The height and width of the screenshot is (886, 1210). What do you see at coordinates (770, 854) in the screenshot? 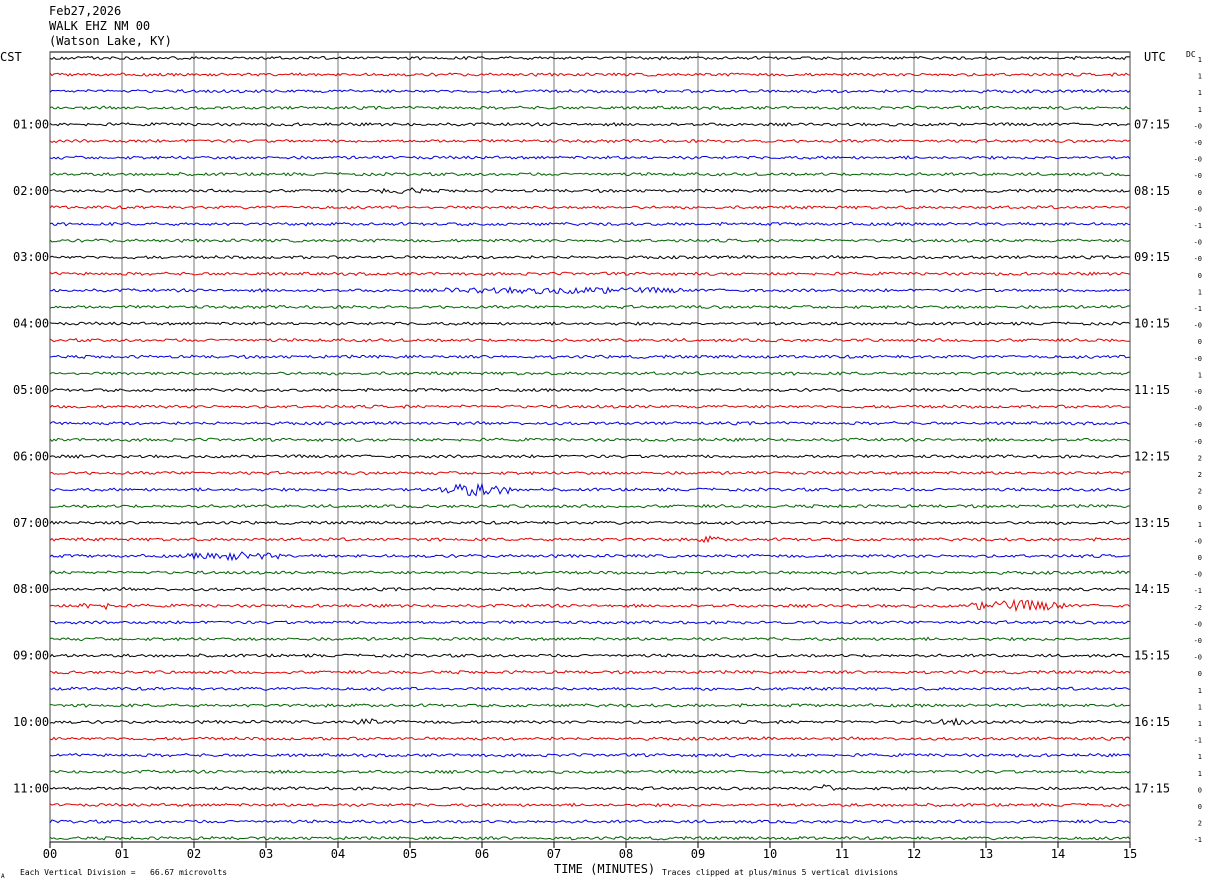
I see `x-tick-label: 10` at bounding box center [770, 854].